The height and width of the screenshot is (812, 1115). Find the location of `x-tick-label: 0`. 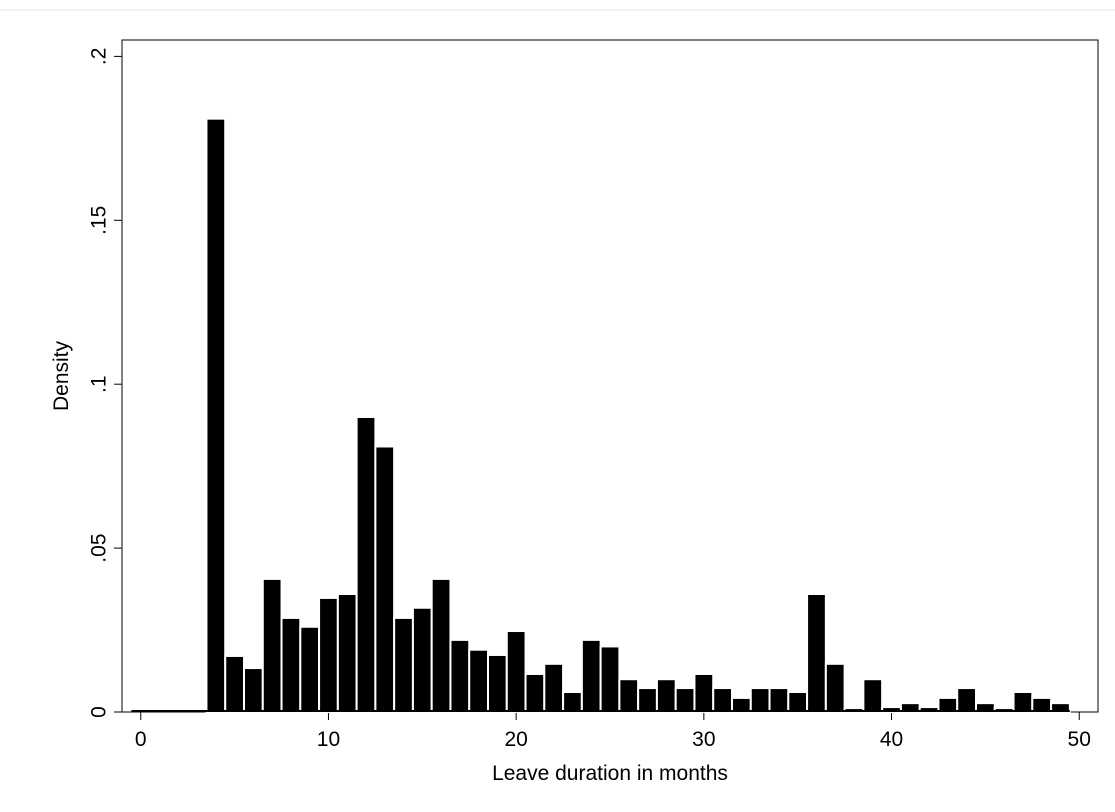

x-tick-label: 0 is located at coordinates (141, 739).